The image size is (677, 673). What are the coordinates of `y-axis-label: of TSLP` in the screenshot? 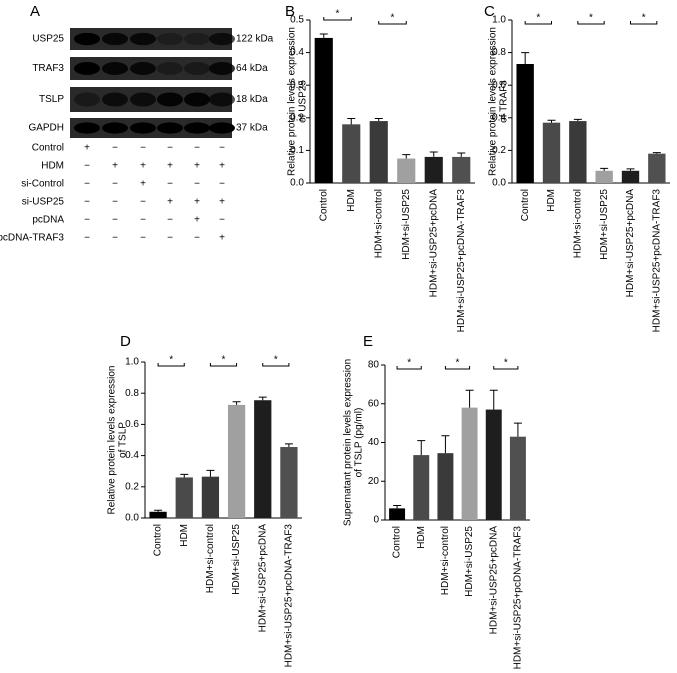 It's located at (123, 440).